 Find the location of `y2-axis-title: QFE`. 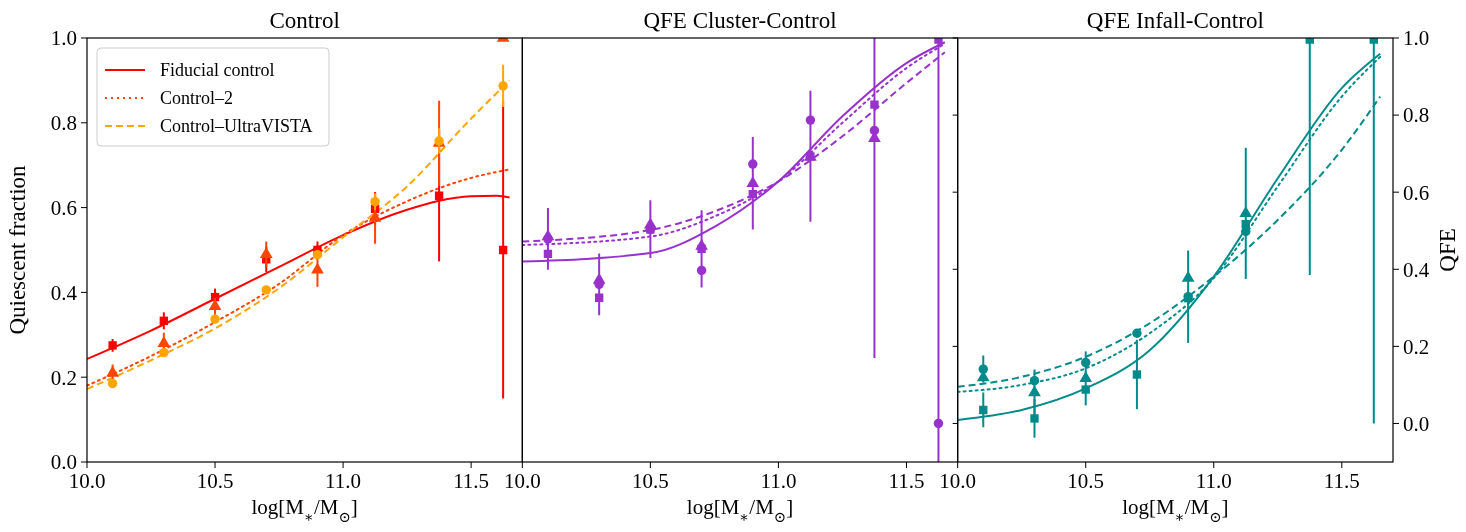

y2-axis-title: QFE is located at coordinates (1447, 250).